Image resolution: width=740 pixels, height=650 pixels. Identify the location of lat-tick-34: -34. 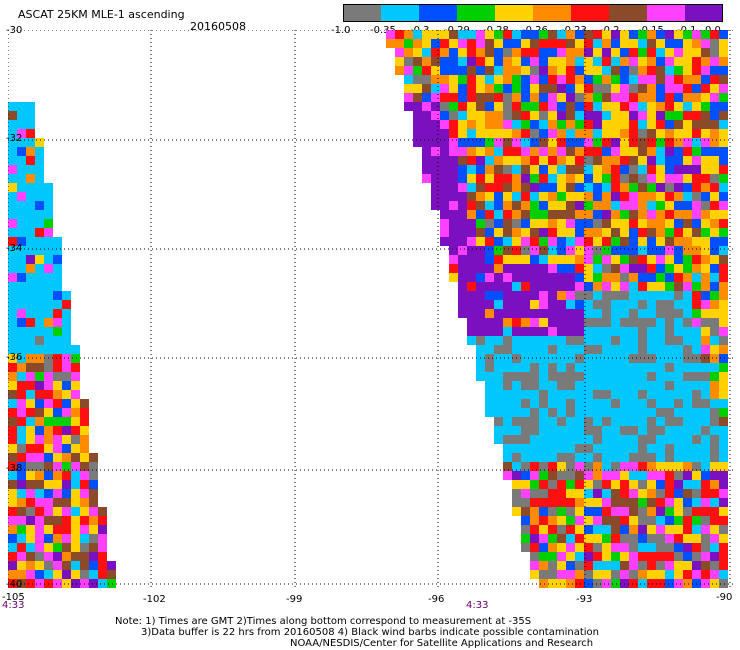
(14, 248).